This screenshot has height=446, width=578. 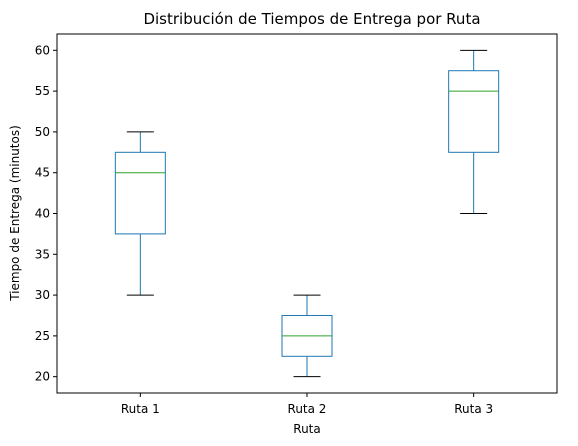 What do you see at coordinates (15, 213) in the screenshot?
I see `y-axis-label: Tiempo de Entrega (minutos)` at bounding box center [15, 213].